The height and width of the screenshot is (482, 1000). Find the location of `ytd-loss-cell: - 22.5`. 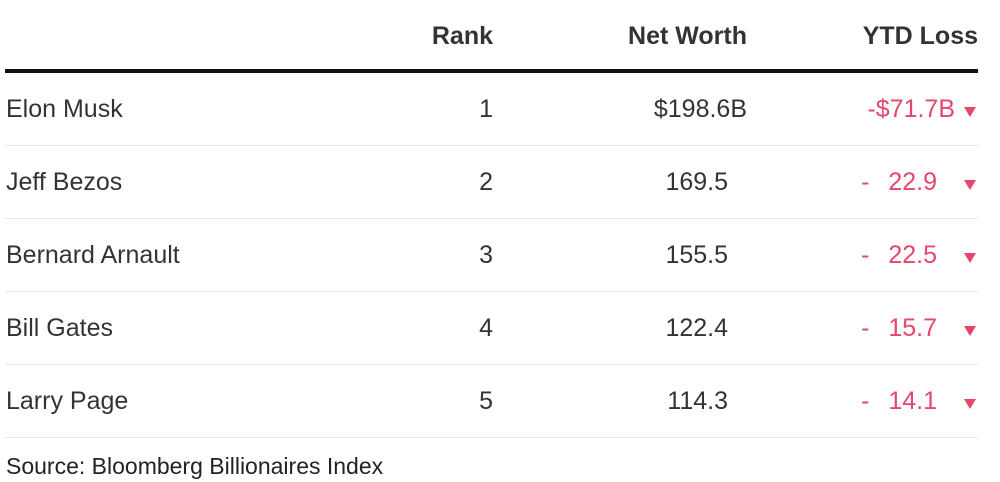

ytd-loss-cell: - 22.5 is located at coordinates (899, 255).